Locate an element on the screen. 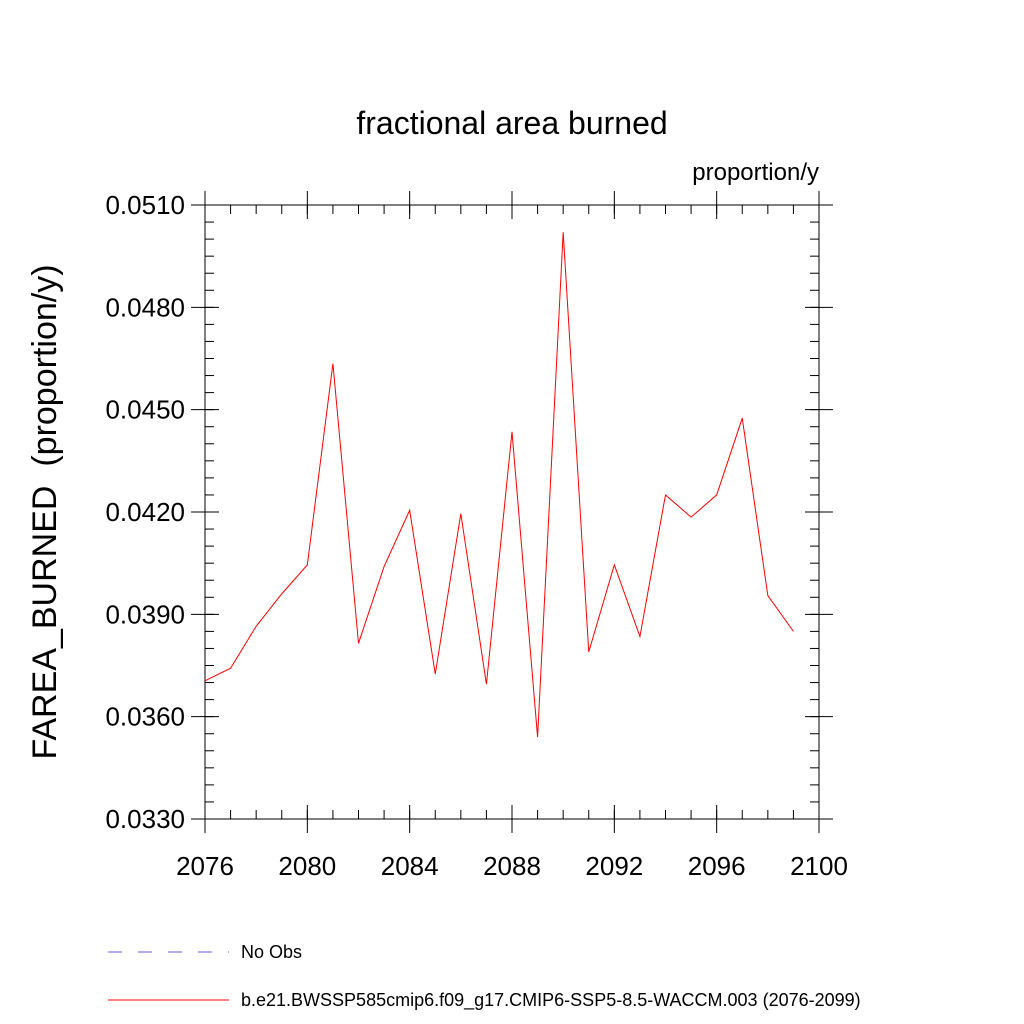 The height and width of the screenshot is (1024, 1024). y-tick-label: 0.0450 is located at coordinates (145, 410).